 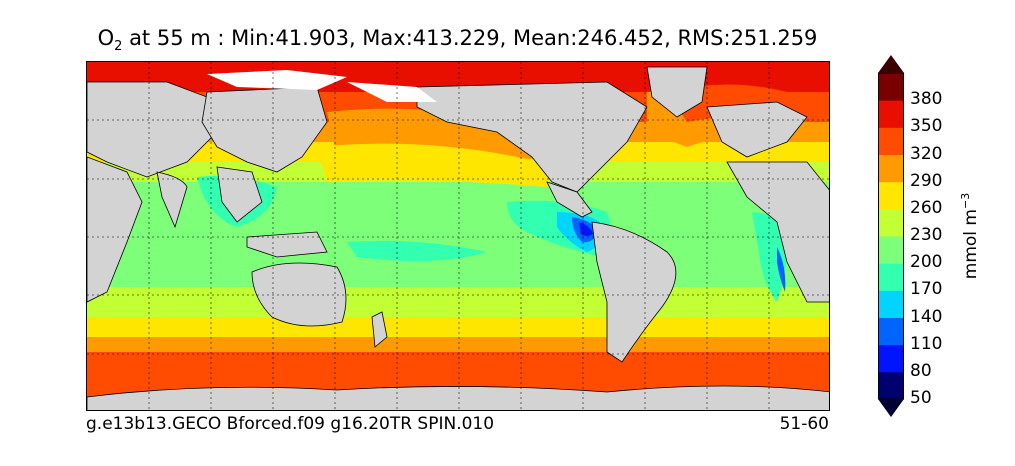 I want to click on title-subscript: 2, so click(x=118, y=47).